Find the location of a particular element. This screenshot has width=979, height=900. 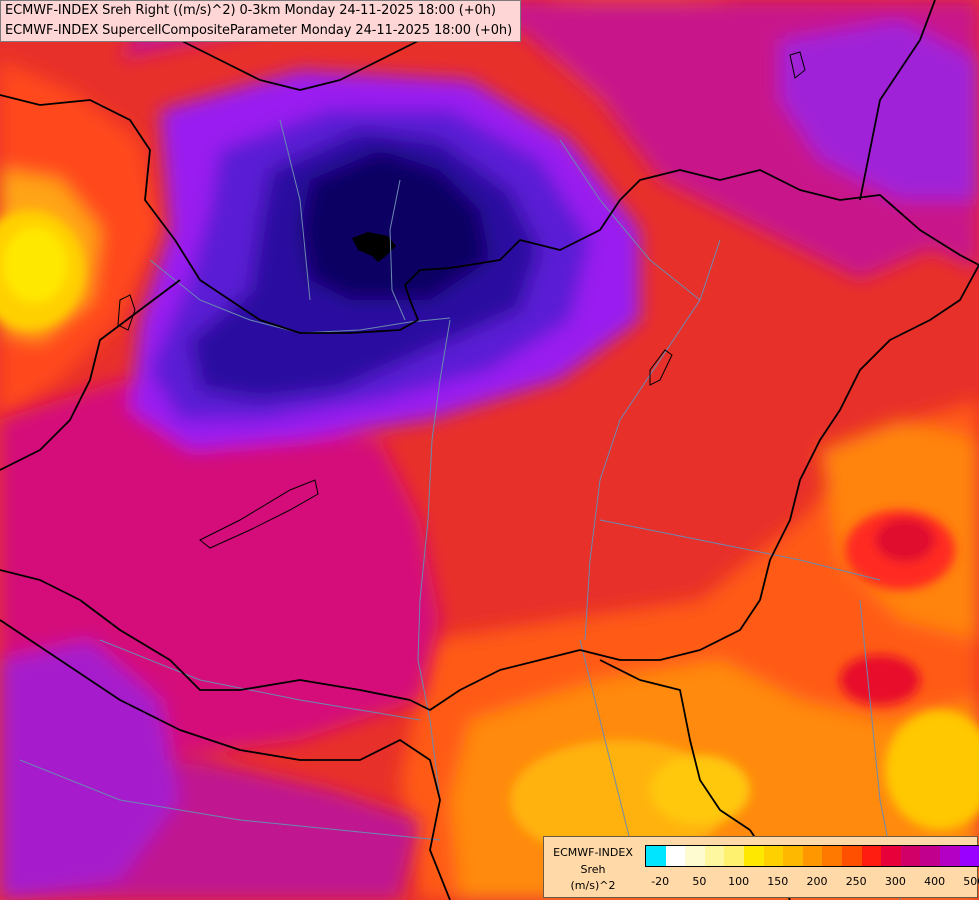

border-slovakia-hungary is located at coordinates (691, 245).